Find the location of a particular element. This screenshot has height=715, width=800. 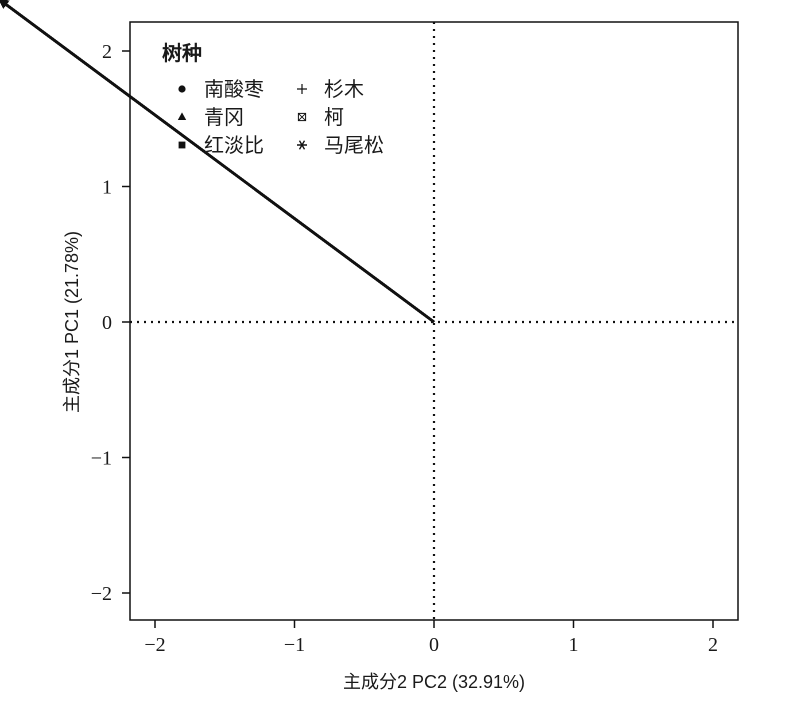

x-tick-label: 1 is located at coordinates (574, 645).